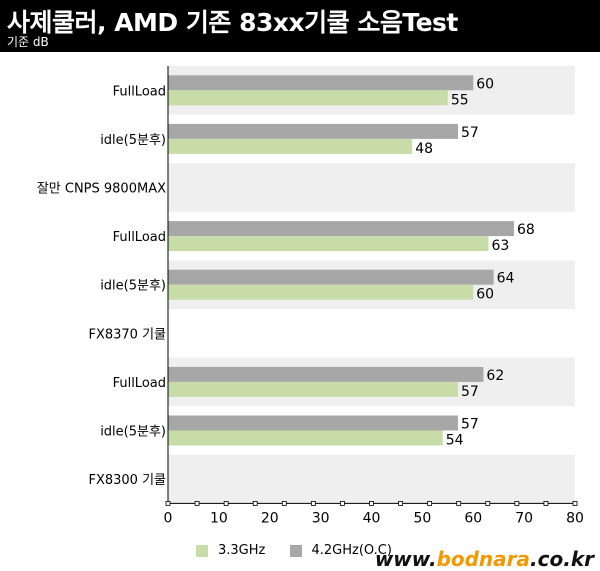 This screenshot has width=600, height=571. I want to click on chart-subtitle: 기준 dB, so click(28, 42).